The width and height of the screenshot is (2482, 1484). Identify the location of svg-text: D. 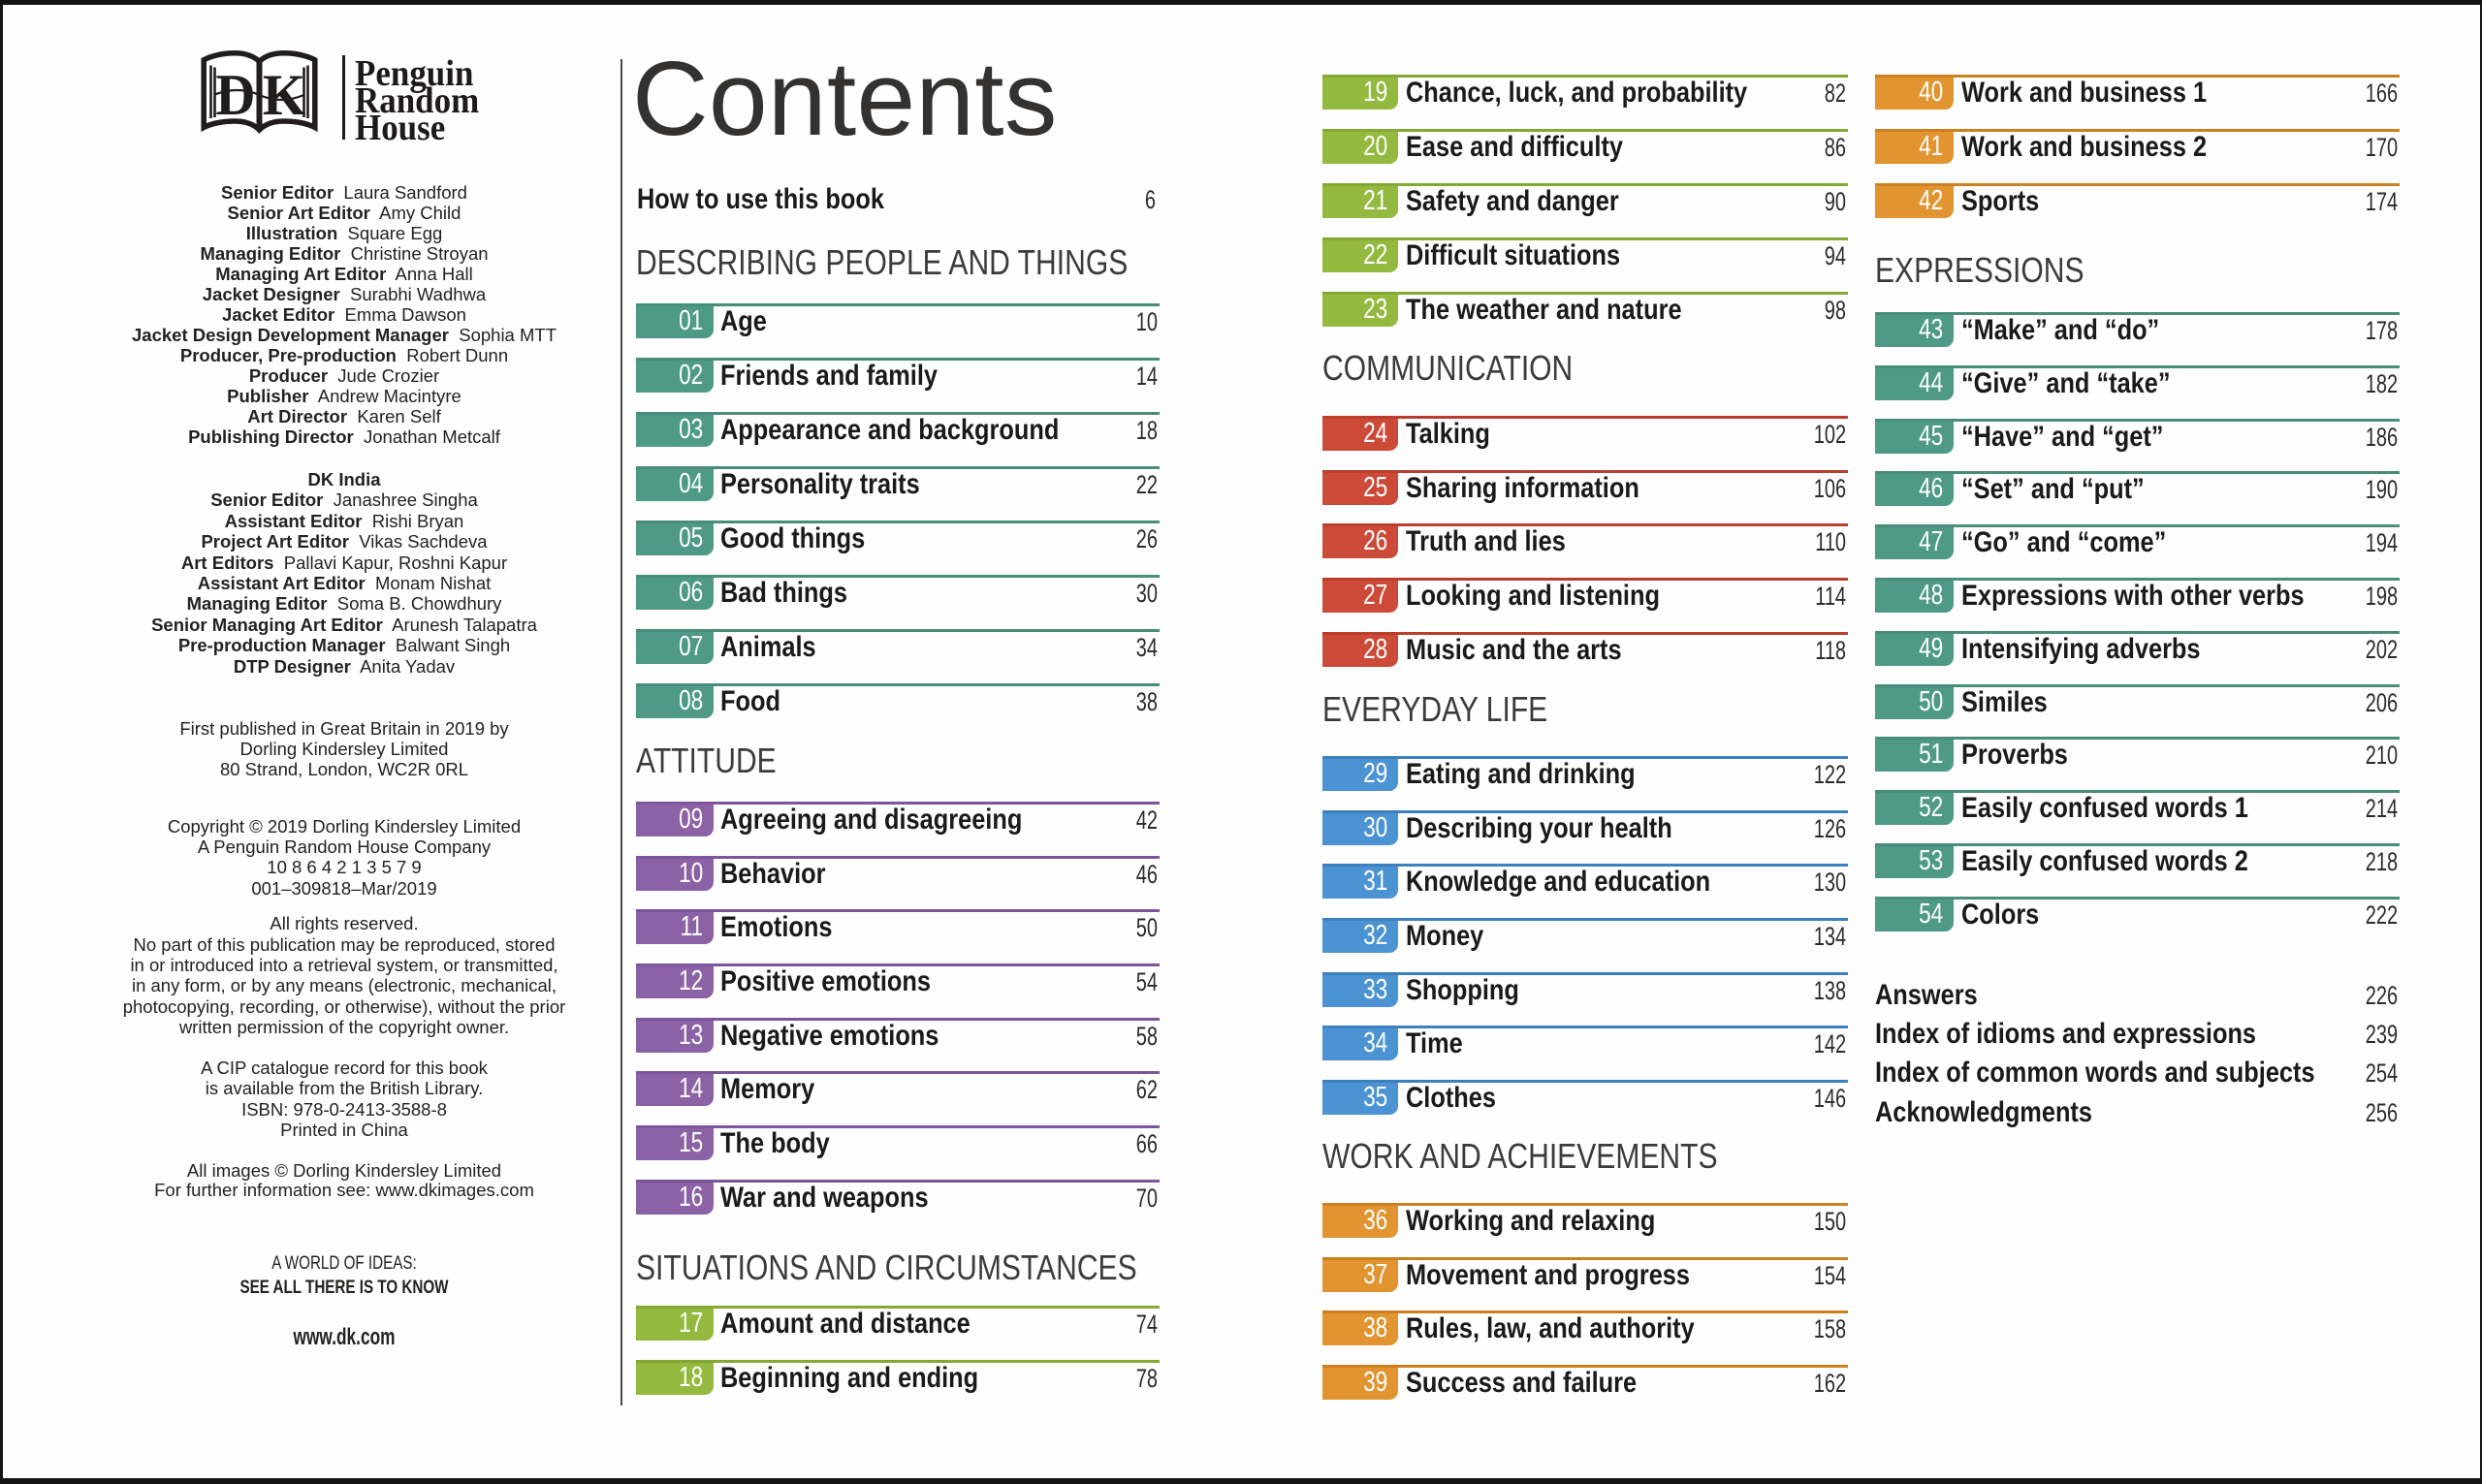
(235, 95).